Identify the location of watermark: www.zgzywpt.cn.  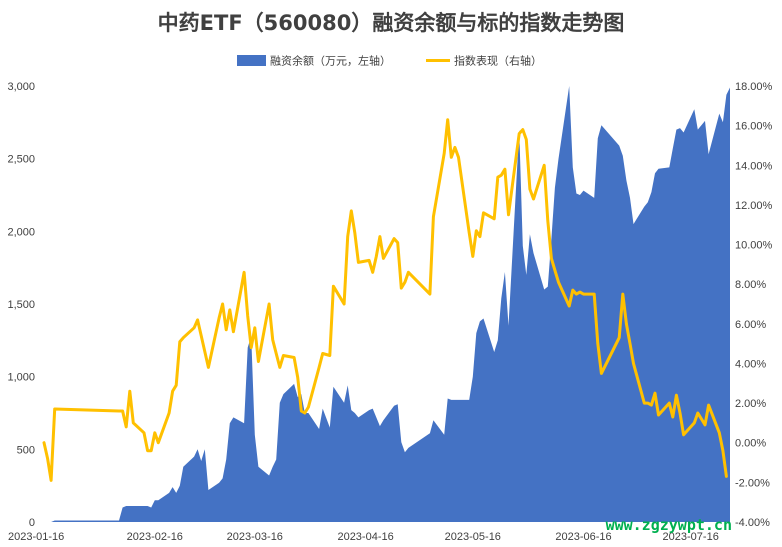
(669, 525).